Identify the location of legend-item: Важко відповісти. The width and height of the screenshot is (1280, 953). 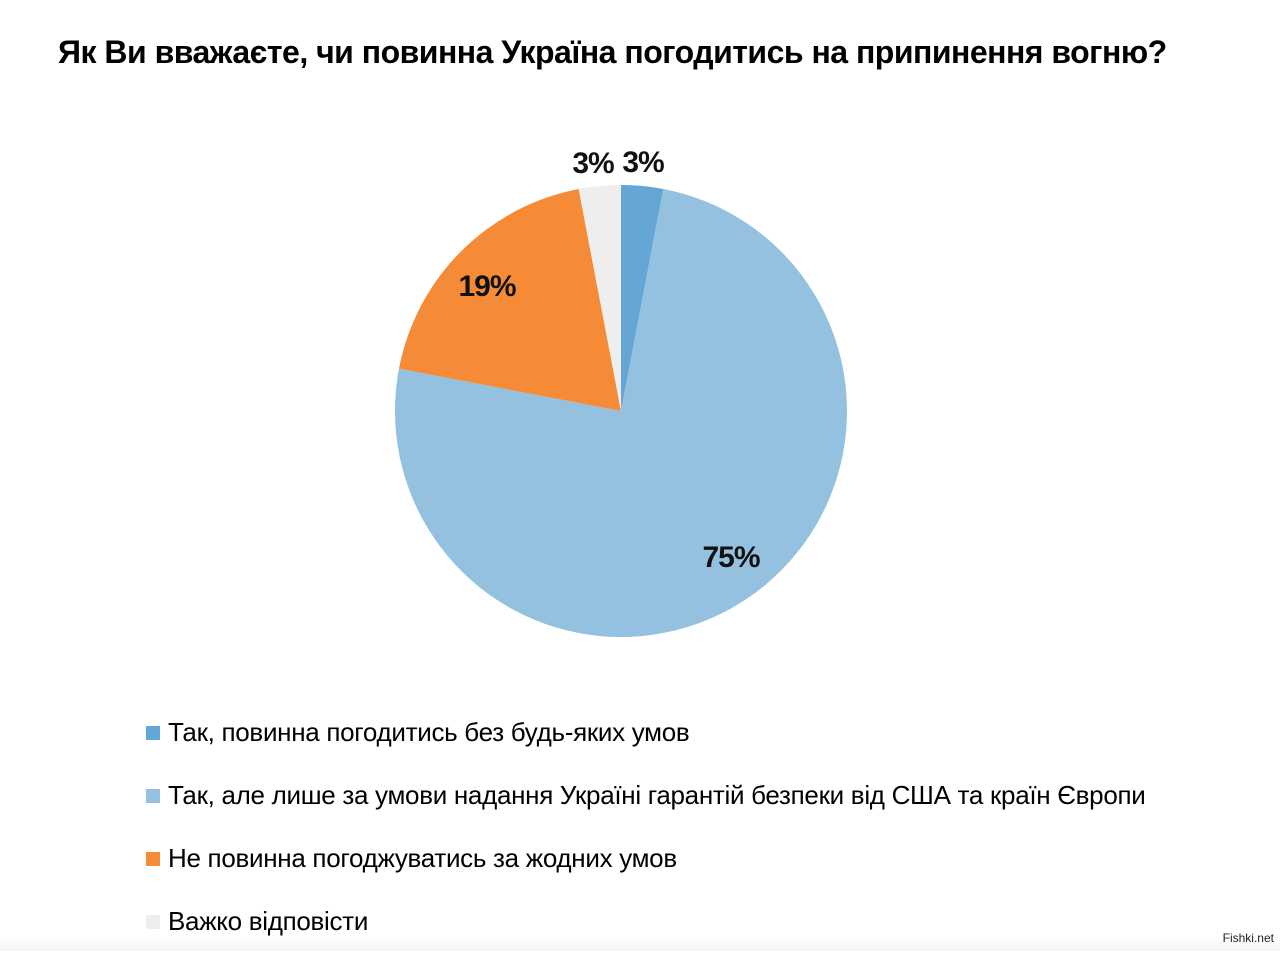
(645, 921).